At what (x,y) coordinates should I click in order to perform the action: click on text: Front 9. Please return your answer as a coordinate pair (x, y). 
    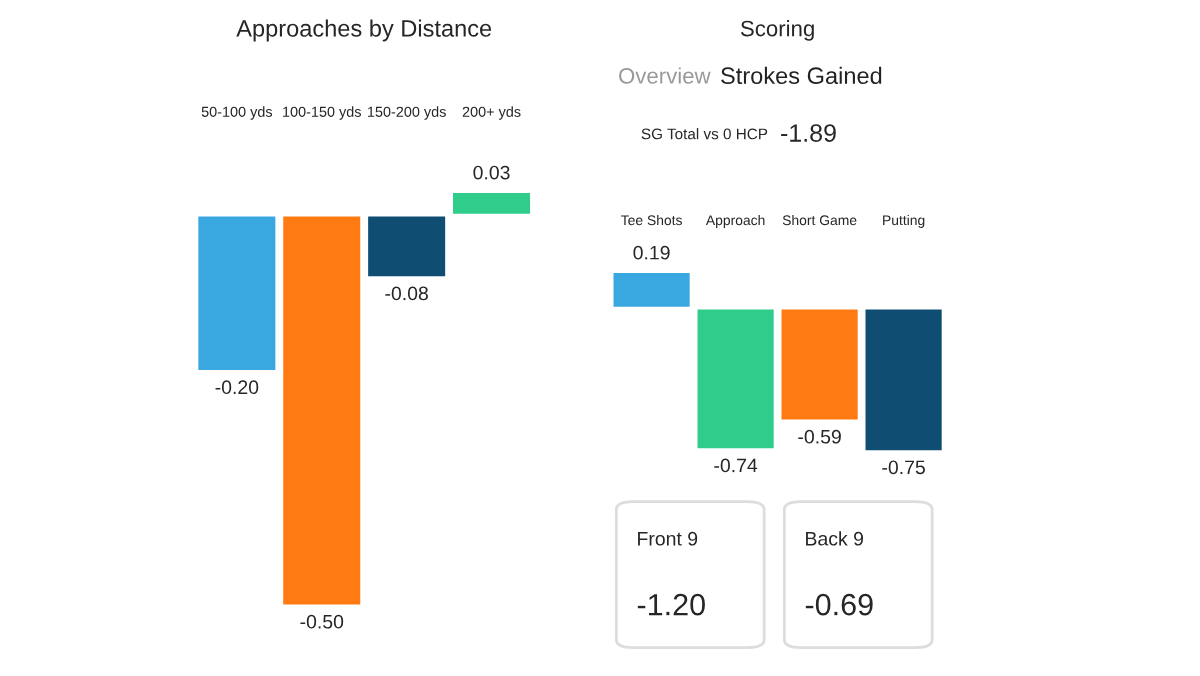
    Looking at the image, I should click on (668, 538).